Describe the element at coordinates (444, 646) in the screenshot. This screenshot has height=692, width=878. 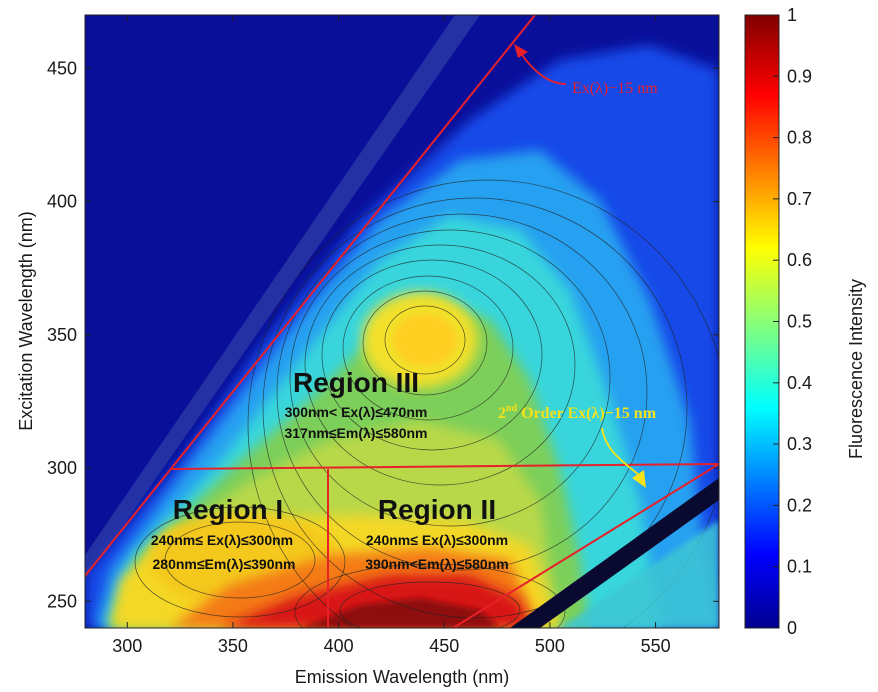
I see `x-tick-label: 450` at that location.